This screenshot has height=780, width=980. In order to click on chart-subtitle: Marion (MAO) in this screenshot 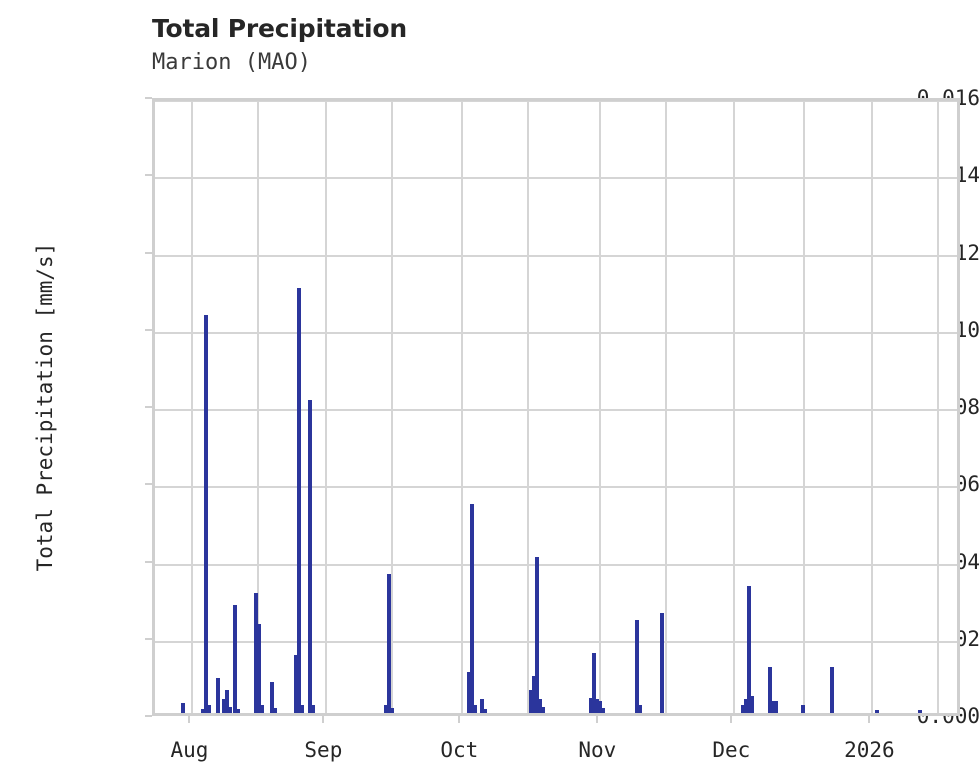, I will do `click(231, 62)`.